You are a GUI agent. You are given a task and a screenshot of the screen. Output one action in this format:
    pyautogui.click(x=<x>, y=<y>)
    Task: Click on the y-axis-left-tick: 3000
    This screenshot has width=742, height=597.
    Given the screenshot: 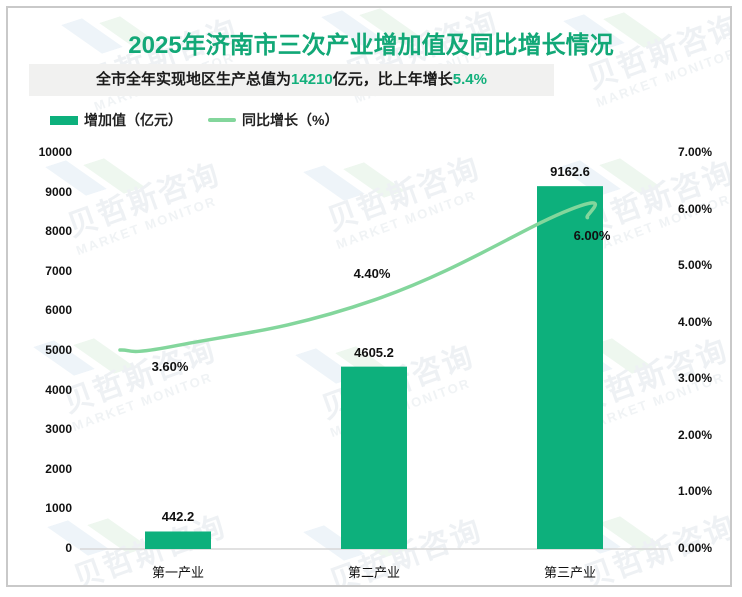 What is the action you would take?
    pyautogui.click(x=58, y=429)
    